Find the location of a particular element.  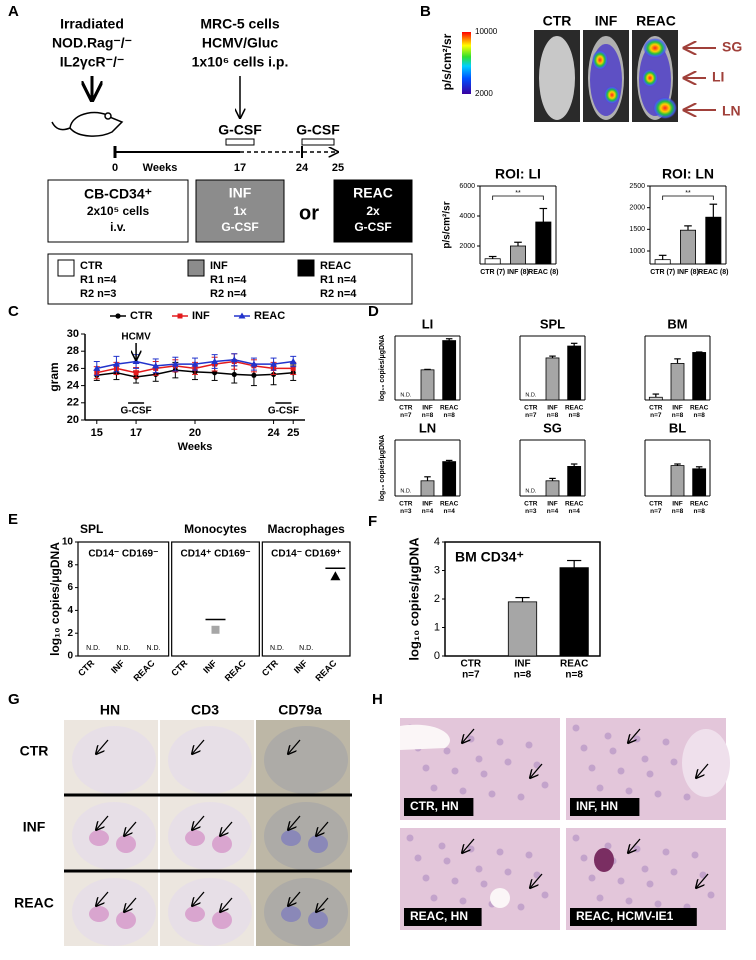

timeline-label: Weeks is located at coordinates (160, 168).